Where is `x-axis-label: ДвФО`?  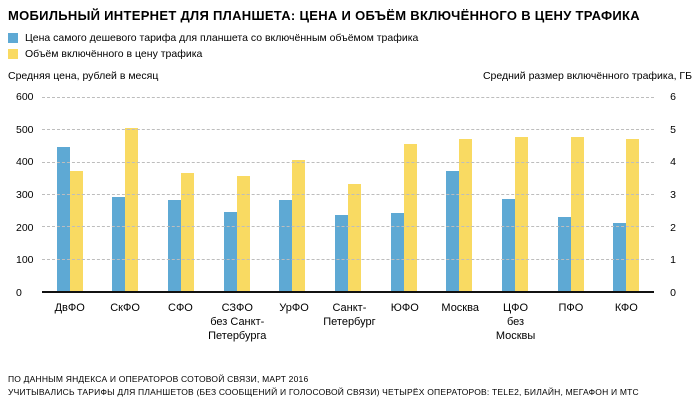
x-axis-label: ДвФО is located at coordinates (69, 308).